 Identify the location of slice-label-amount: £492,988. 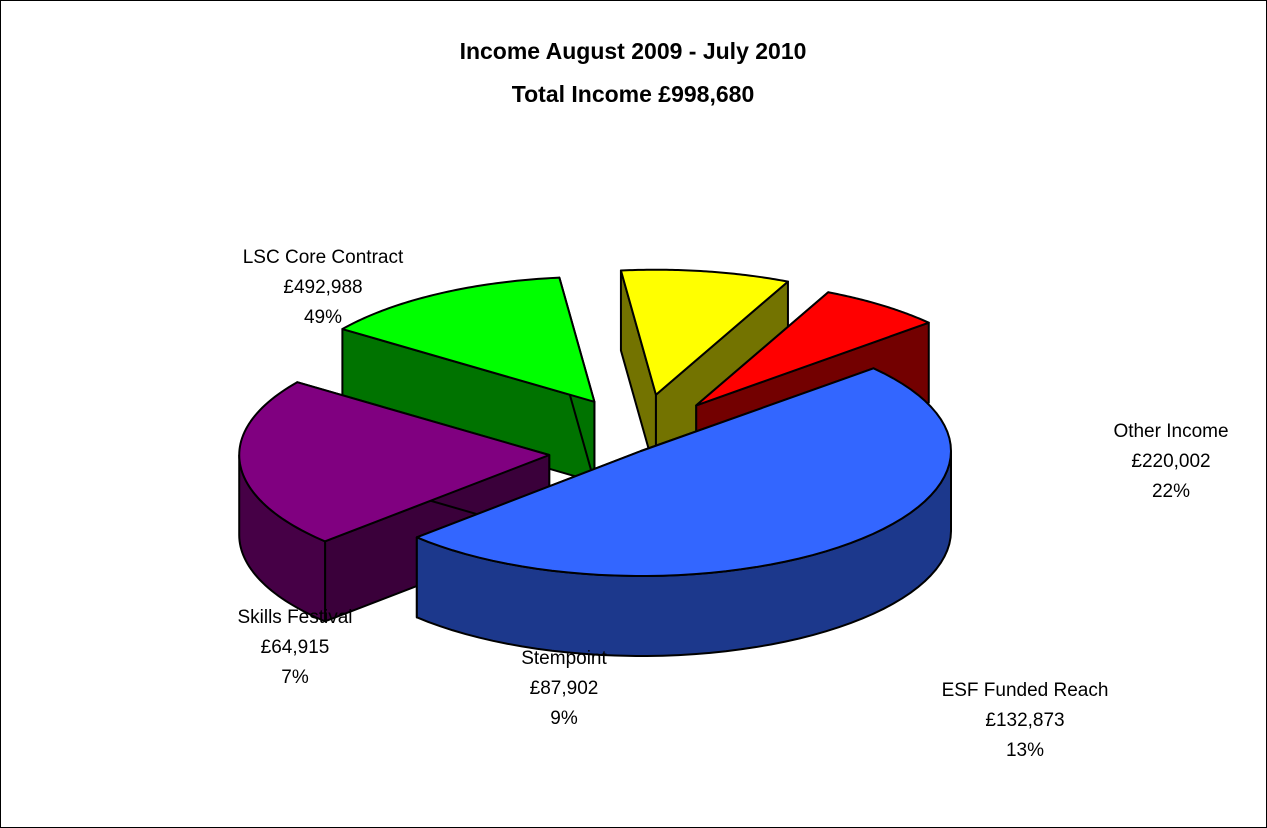
(322, 287).